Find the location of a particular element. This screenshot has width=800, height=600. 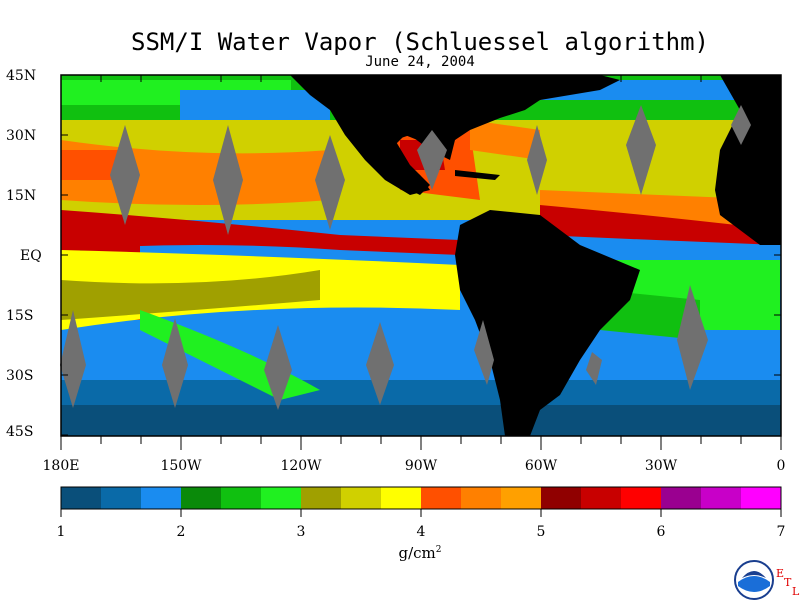

colorbar-label-6: 6 is located at coordinates (661, 532).